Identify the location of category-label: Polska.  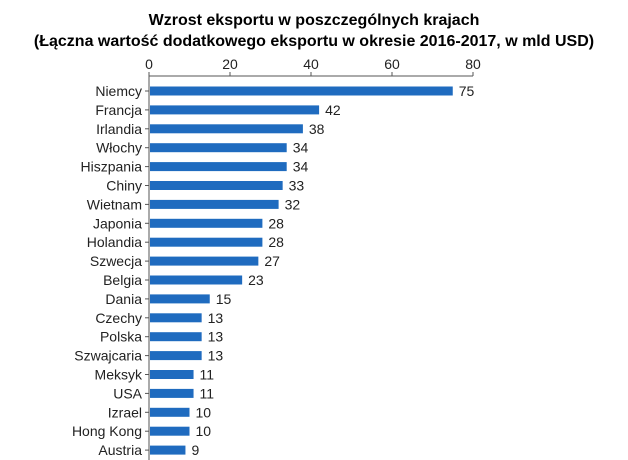
(121, 337).